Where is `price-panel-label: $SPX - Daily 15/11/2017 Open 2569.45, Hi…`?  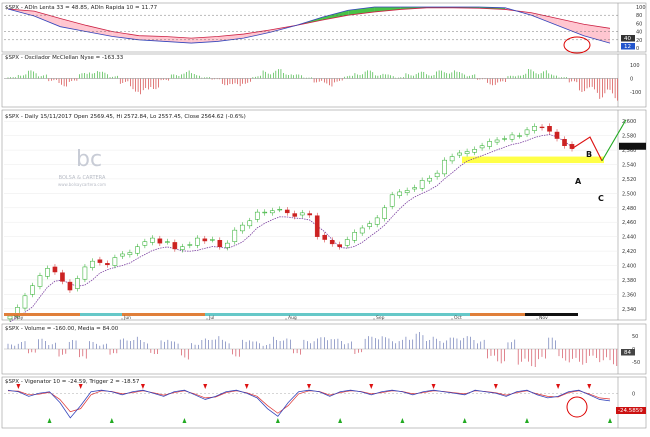
price-panel-label: $SPX - Daily 15/11/2017 Open 2569.45, Hi… is located at coordinates (125, 117).